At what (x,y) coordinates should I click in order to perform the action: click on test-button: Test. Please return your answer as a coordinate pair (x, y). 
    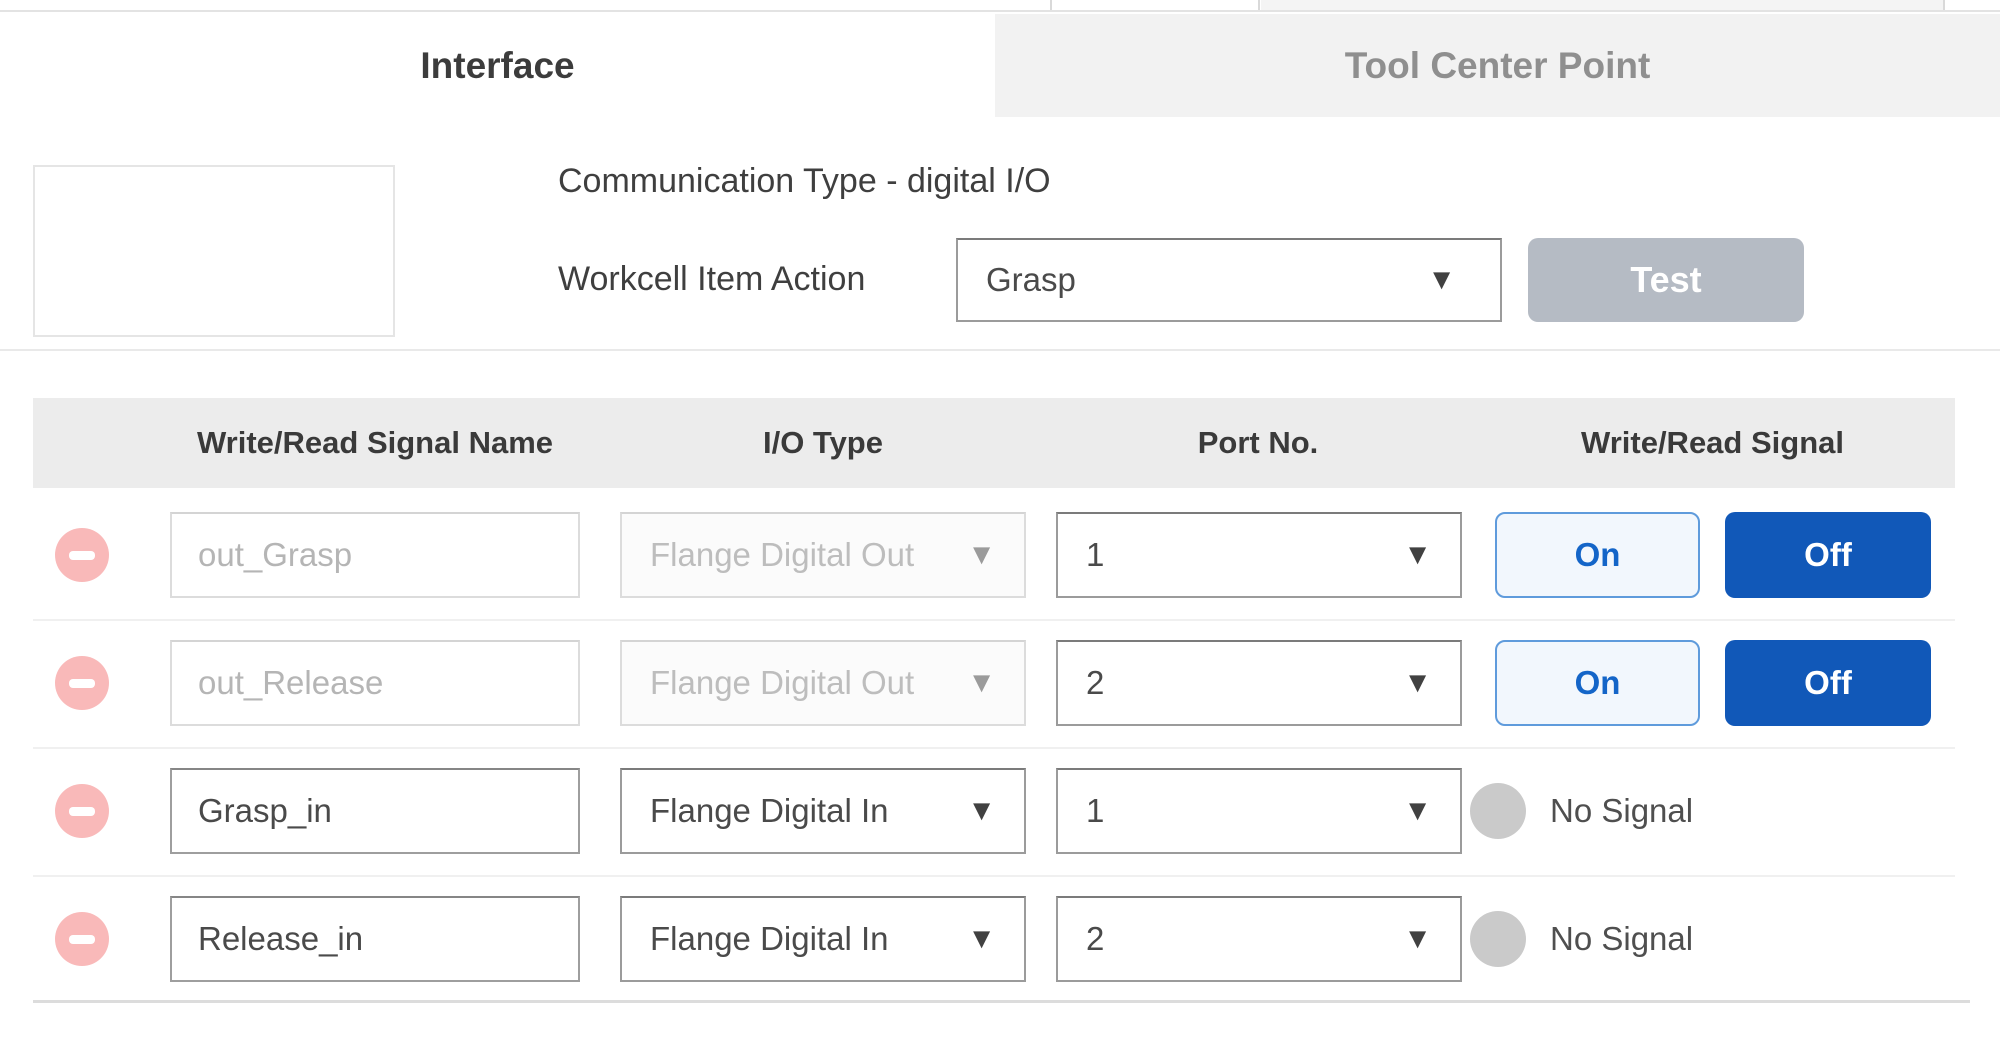
    Looking at the image, I should click on (1666, 280).